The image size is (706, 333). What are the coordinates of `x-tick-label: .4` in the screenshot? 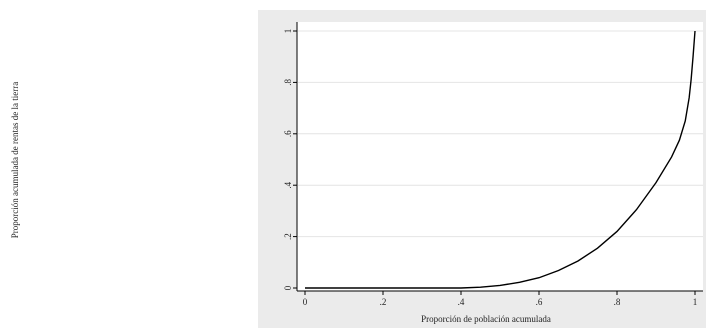 It's located at (461, 302).